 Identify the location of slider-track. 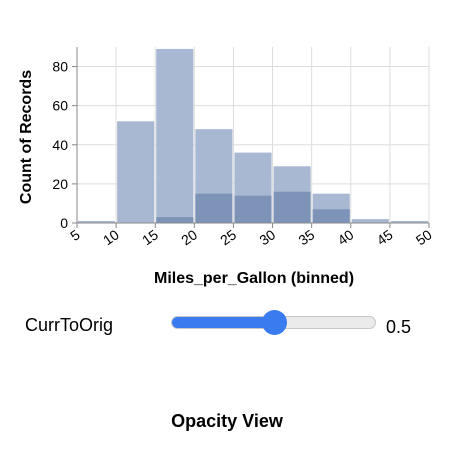
(273, 322).